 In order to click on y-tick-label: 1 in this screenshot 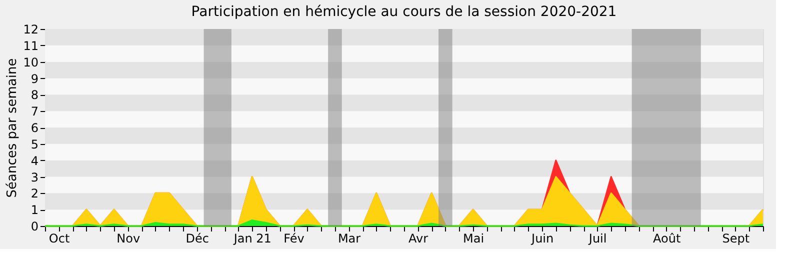, I will do `click(34, 210)`.